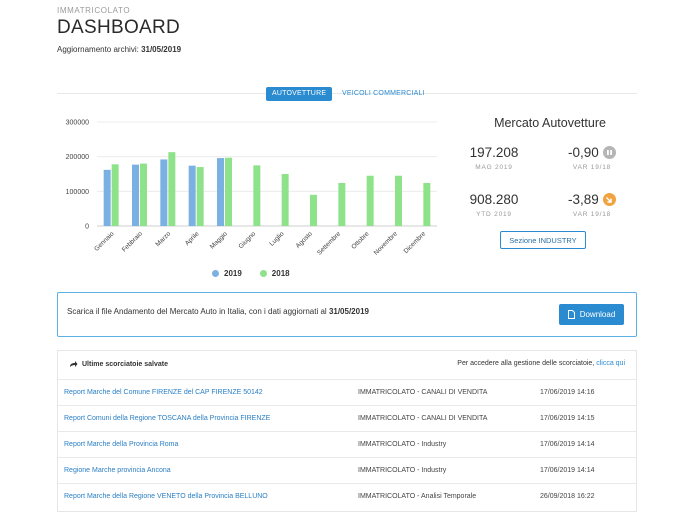 This screenshot has width=683, height=512. What do you see at coordinates (164, 239) in the screenshot?
I see `x-tick-label: Marzo` at bounding box center [164, 239].